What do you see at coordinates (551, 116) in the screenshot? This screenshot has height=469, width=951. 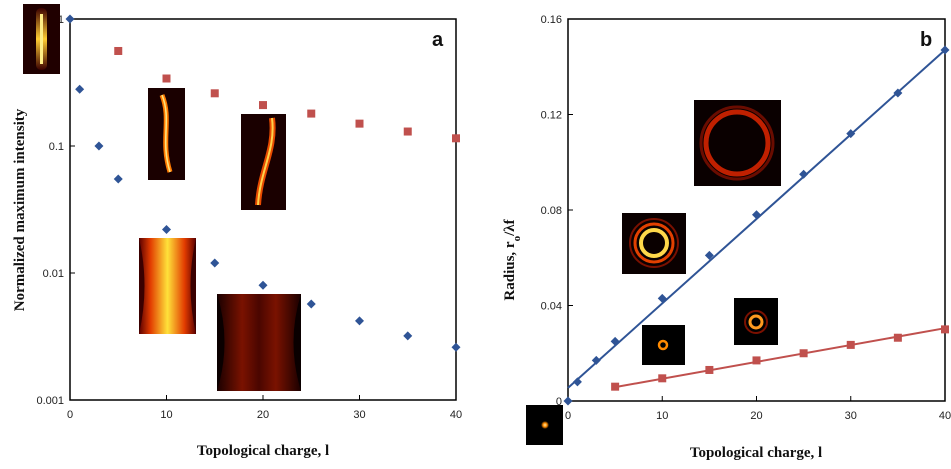 I see `y-tick-label: 0.12` at bounding box center [551, 116].